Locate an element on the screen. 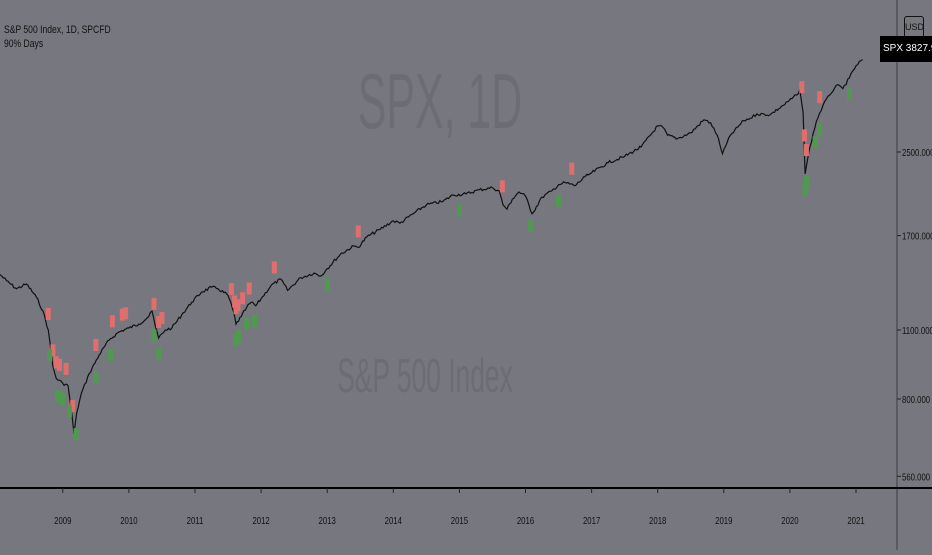 Image resolution: width=932 pixels, height=555 pixels. y-tick-label: 800.000 is located at coordinates (916, 399).